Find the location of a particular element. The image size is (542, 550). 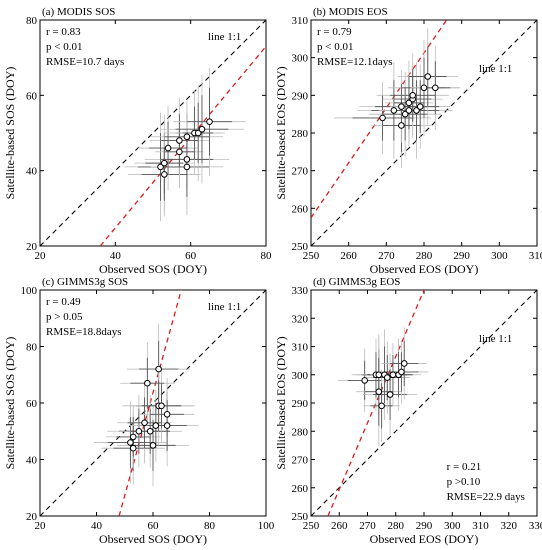

x-tick-label: 330 is located at coordinates (535, 526).